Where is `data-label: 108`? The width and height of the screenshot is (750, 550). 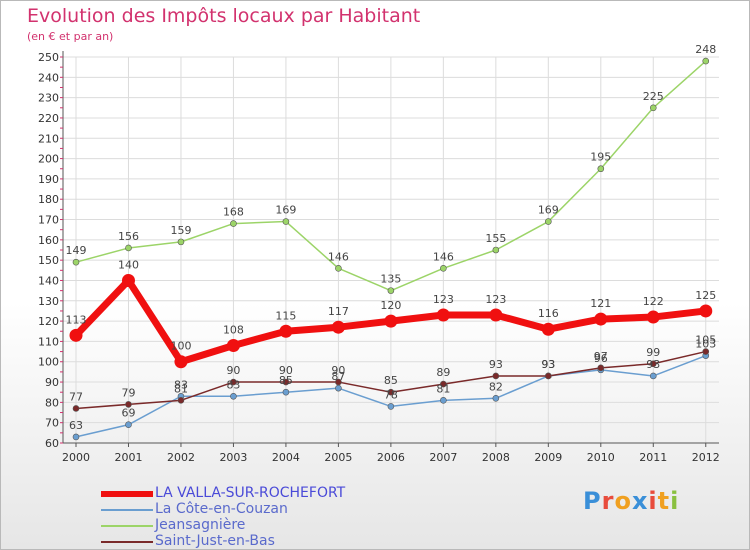
data-label: 108 is located at coordinates (233, 329).